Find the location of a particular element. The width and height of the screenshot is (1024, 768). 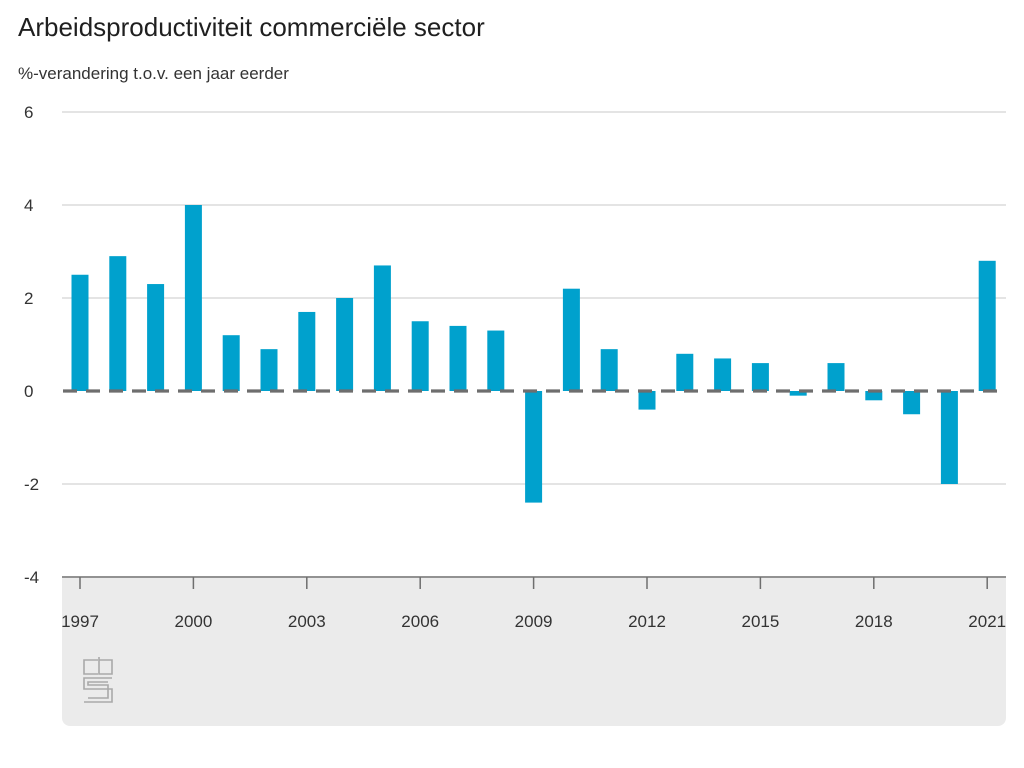

x-tick-label: 2006 is located at coordinates (420, 621).